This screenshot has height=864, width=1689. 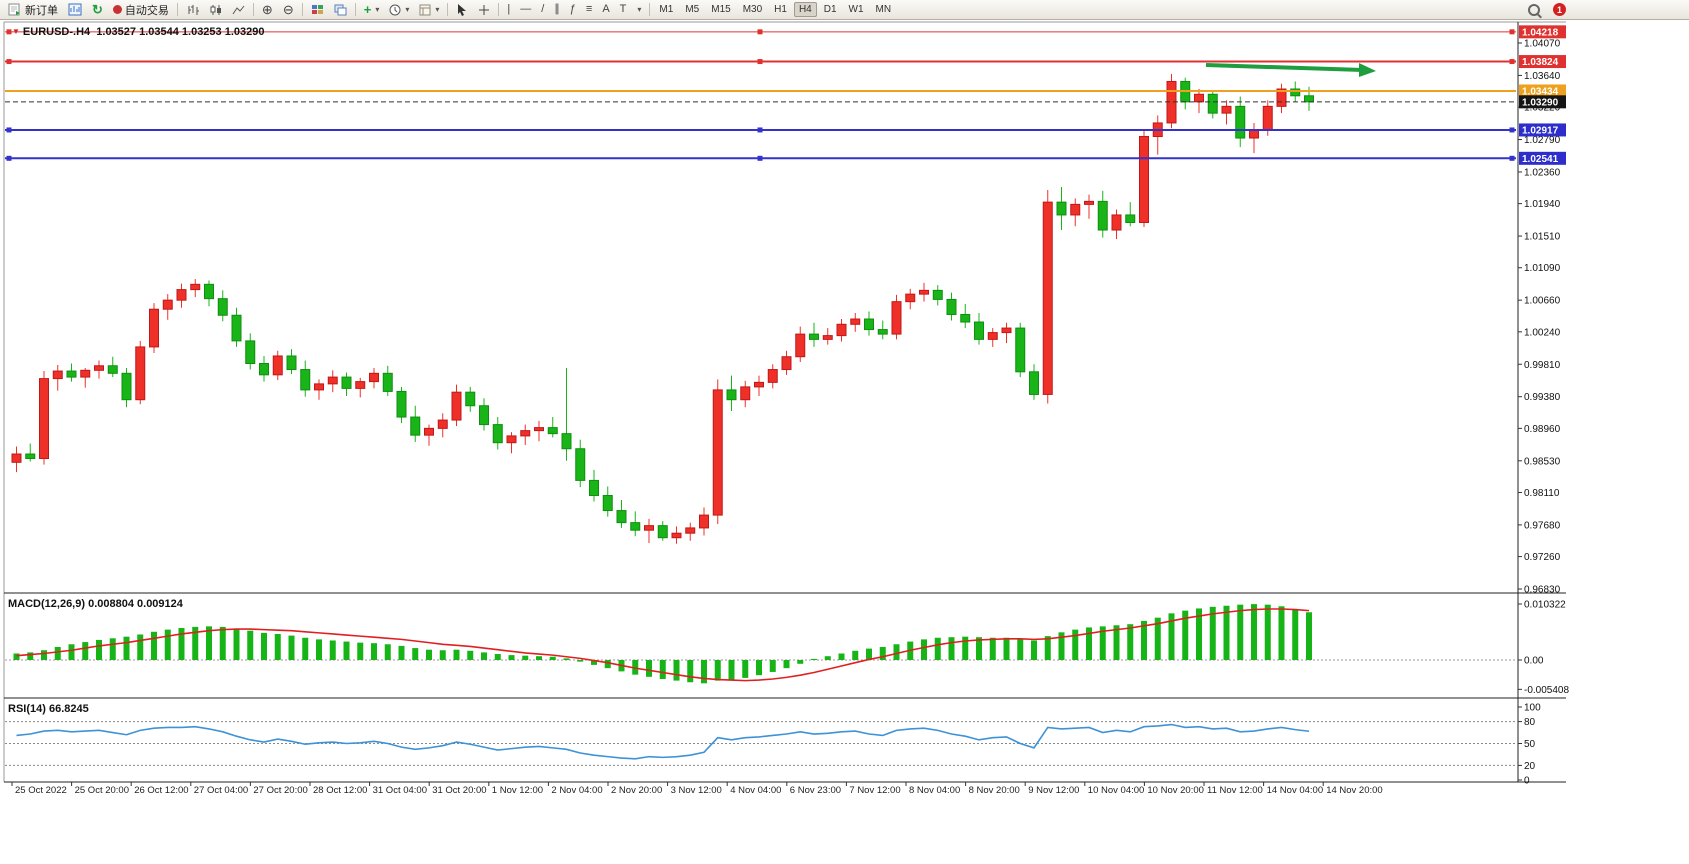 I want to click on timeframe-button-H1: H1, so click(x=780, y=9).